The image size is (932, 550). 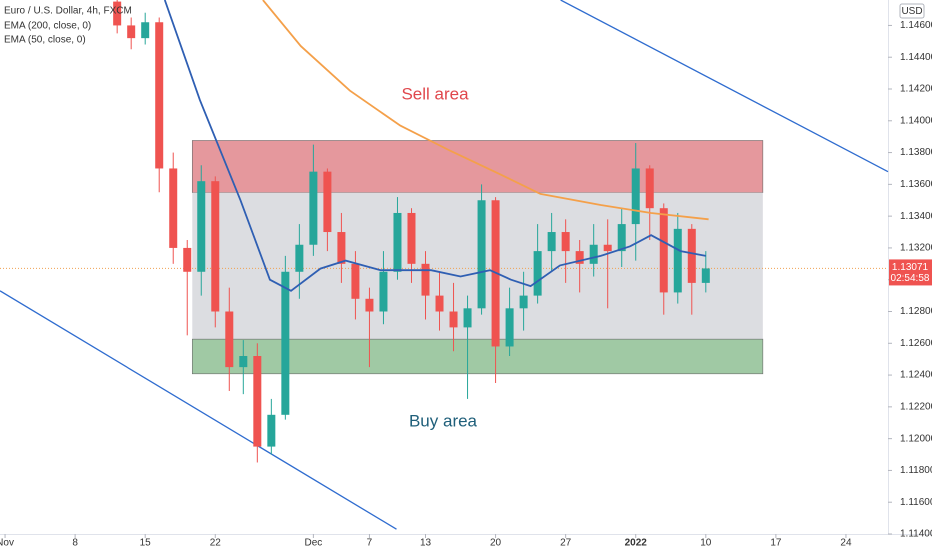 What do you see at coordinates (916, 343) in the screenshot?
I see `y-tick-label: 1.12600` at bounding box center [916, 343].